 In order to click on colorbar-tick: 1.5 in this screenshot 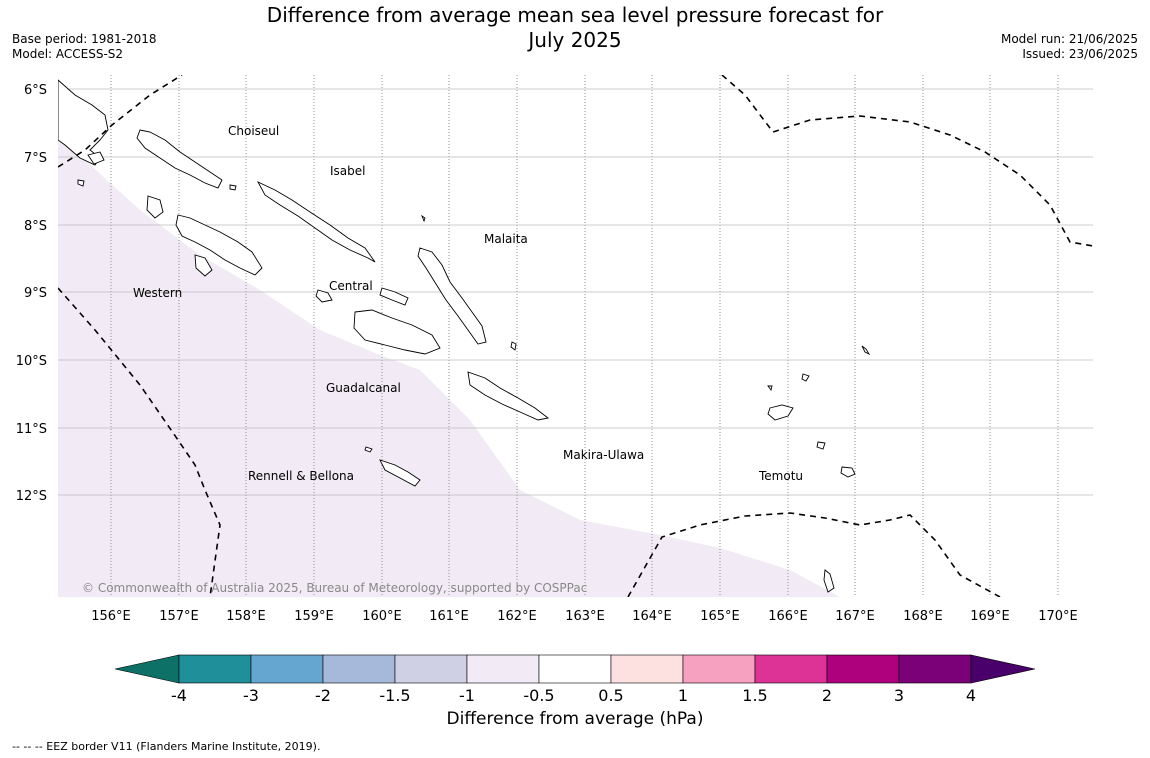, I will do `click(754, 695)`.